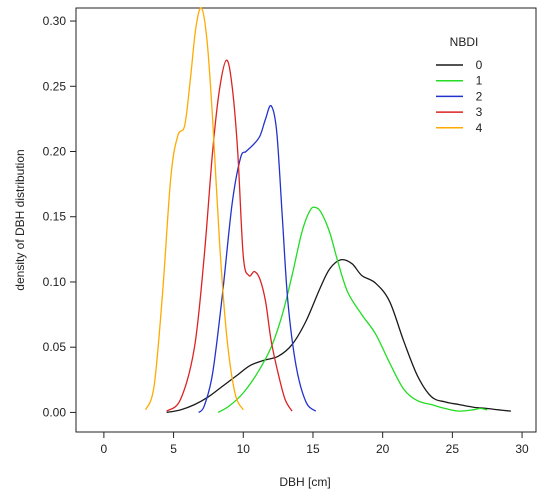 This screenshot has height=496, width=550. I want to click on y-tick-label: 0.20, so click(55, 152).